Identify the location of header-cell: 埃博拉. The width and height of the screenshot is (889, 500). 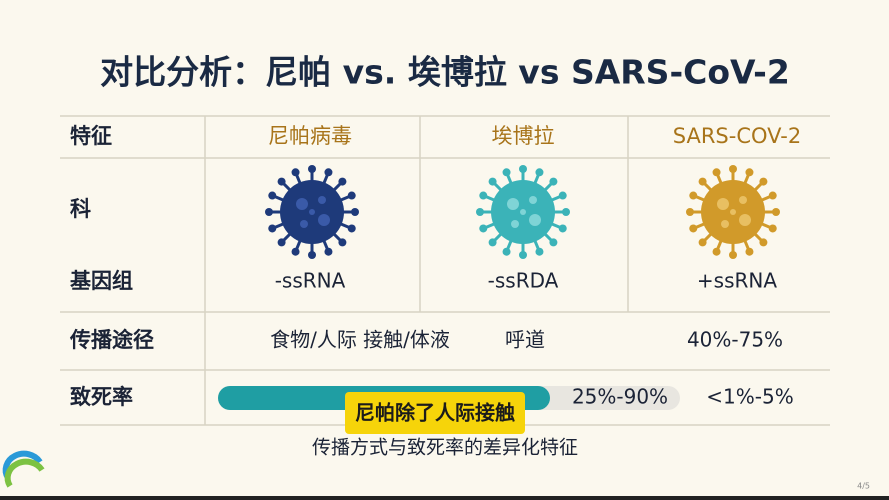
(523, 136).